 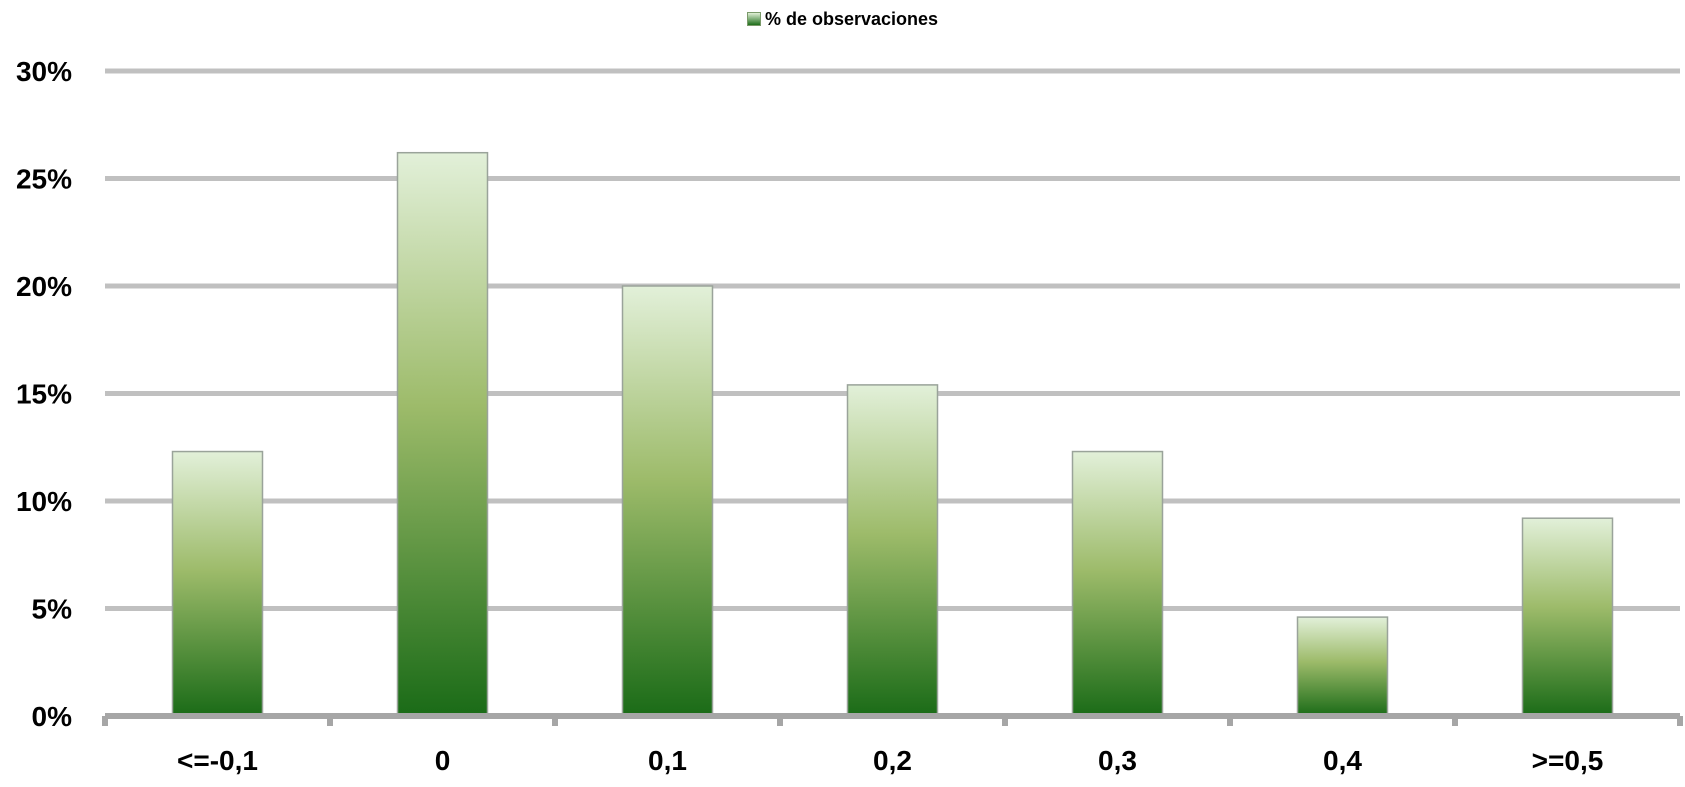 What do you see at coordinates (44, 179) in the screenshot?
I see `y-tick-label-5: 25%` at bounding box center [44, 179].